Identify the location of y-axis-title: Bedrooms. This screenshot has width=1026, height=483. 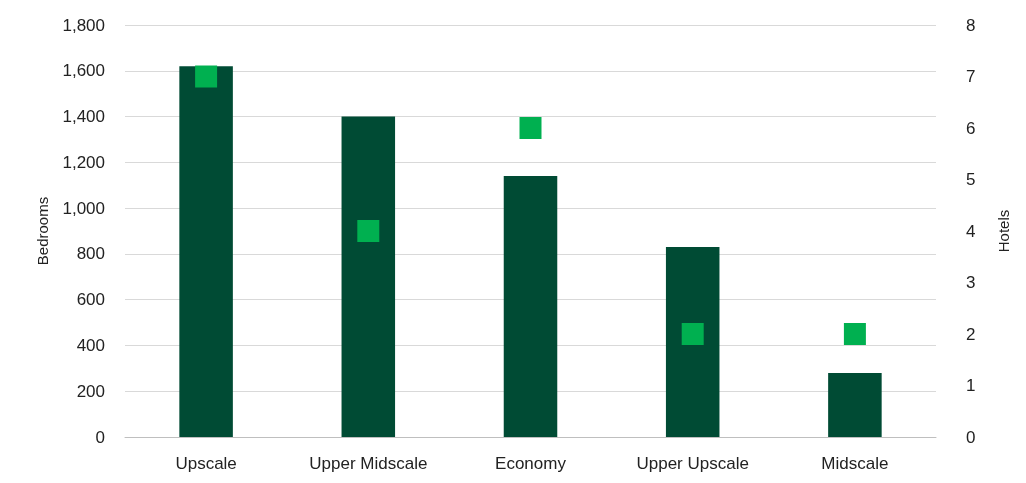
(42, 231).